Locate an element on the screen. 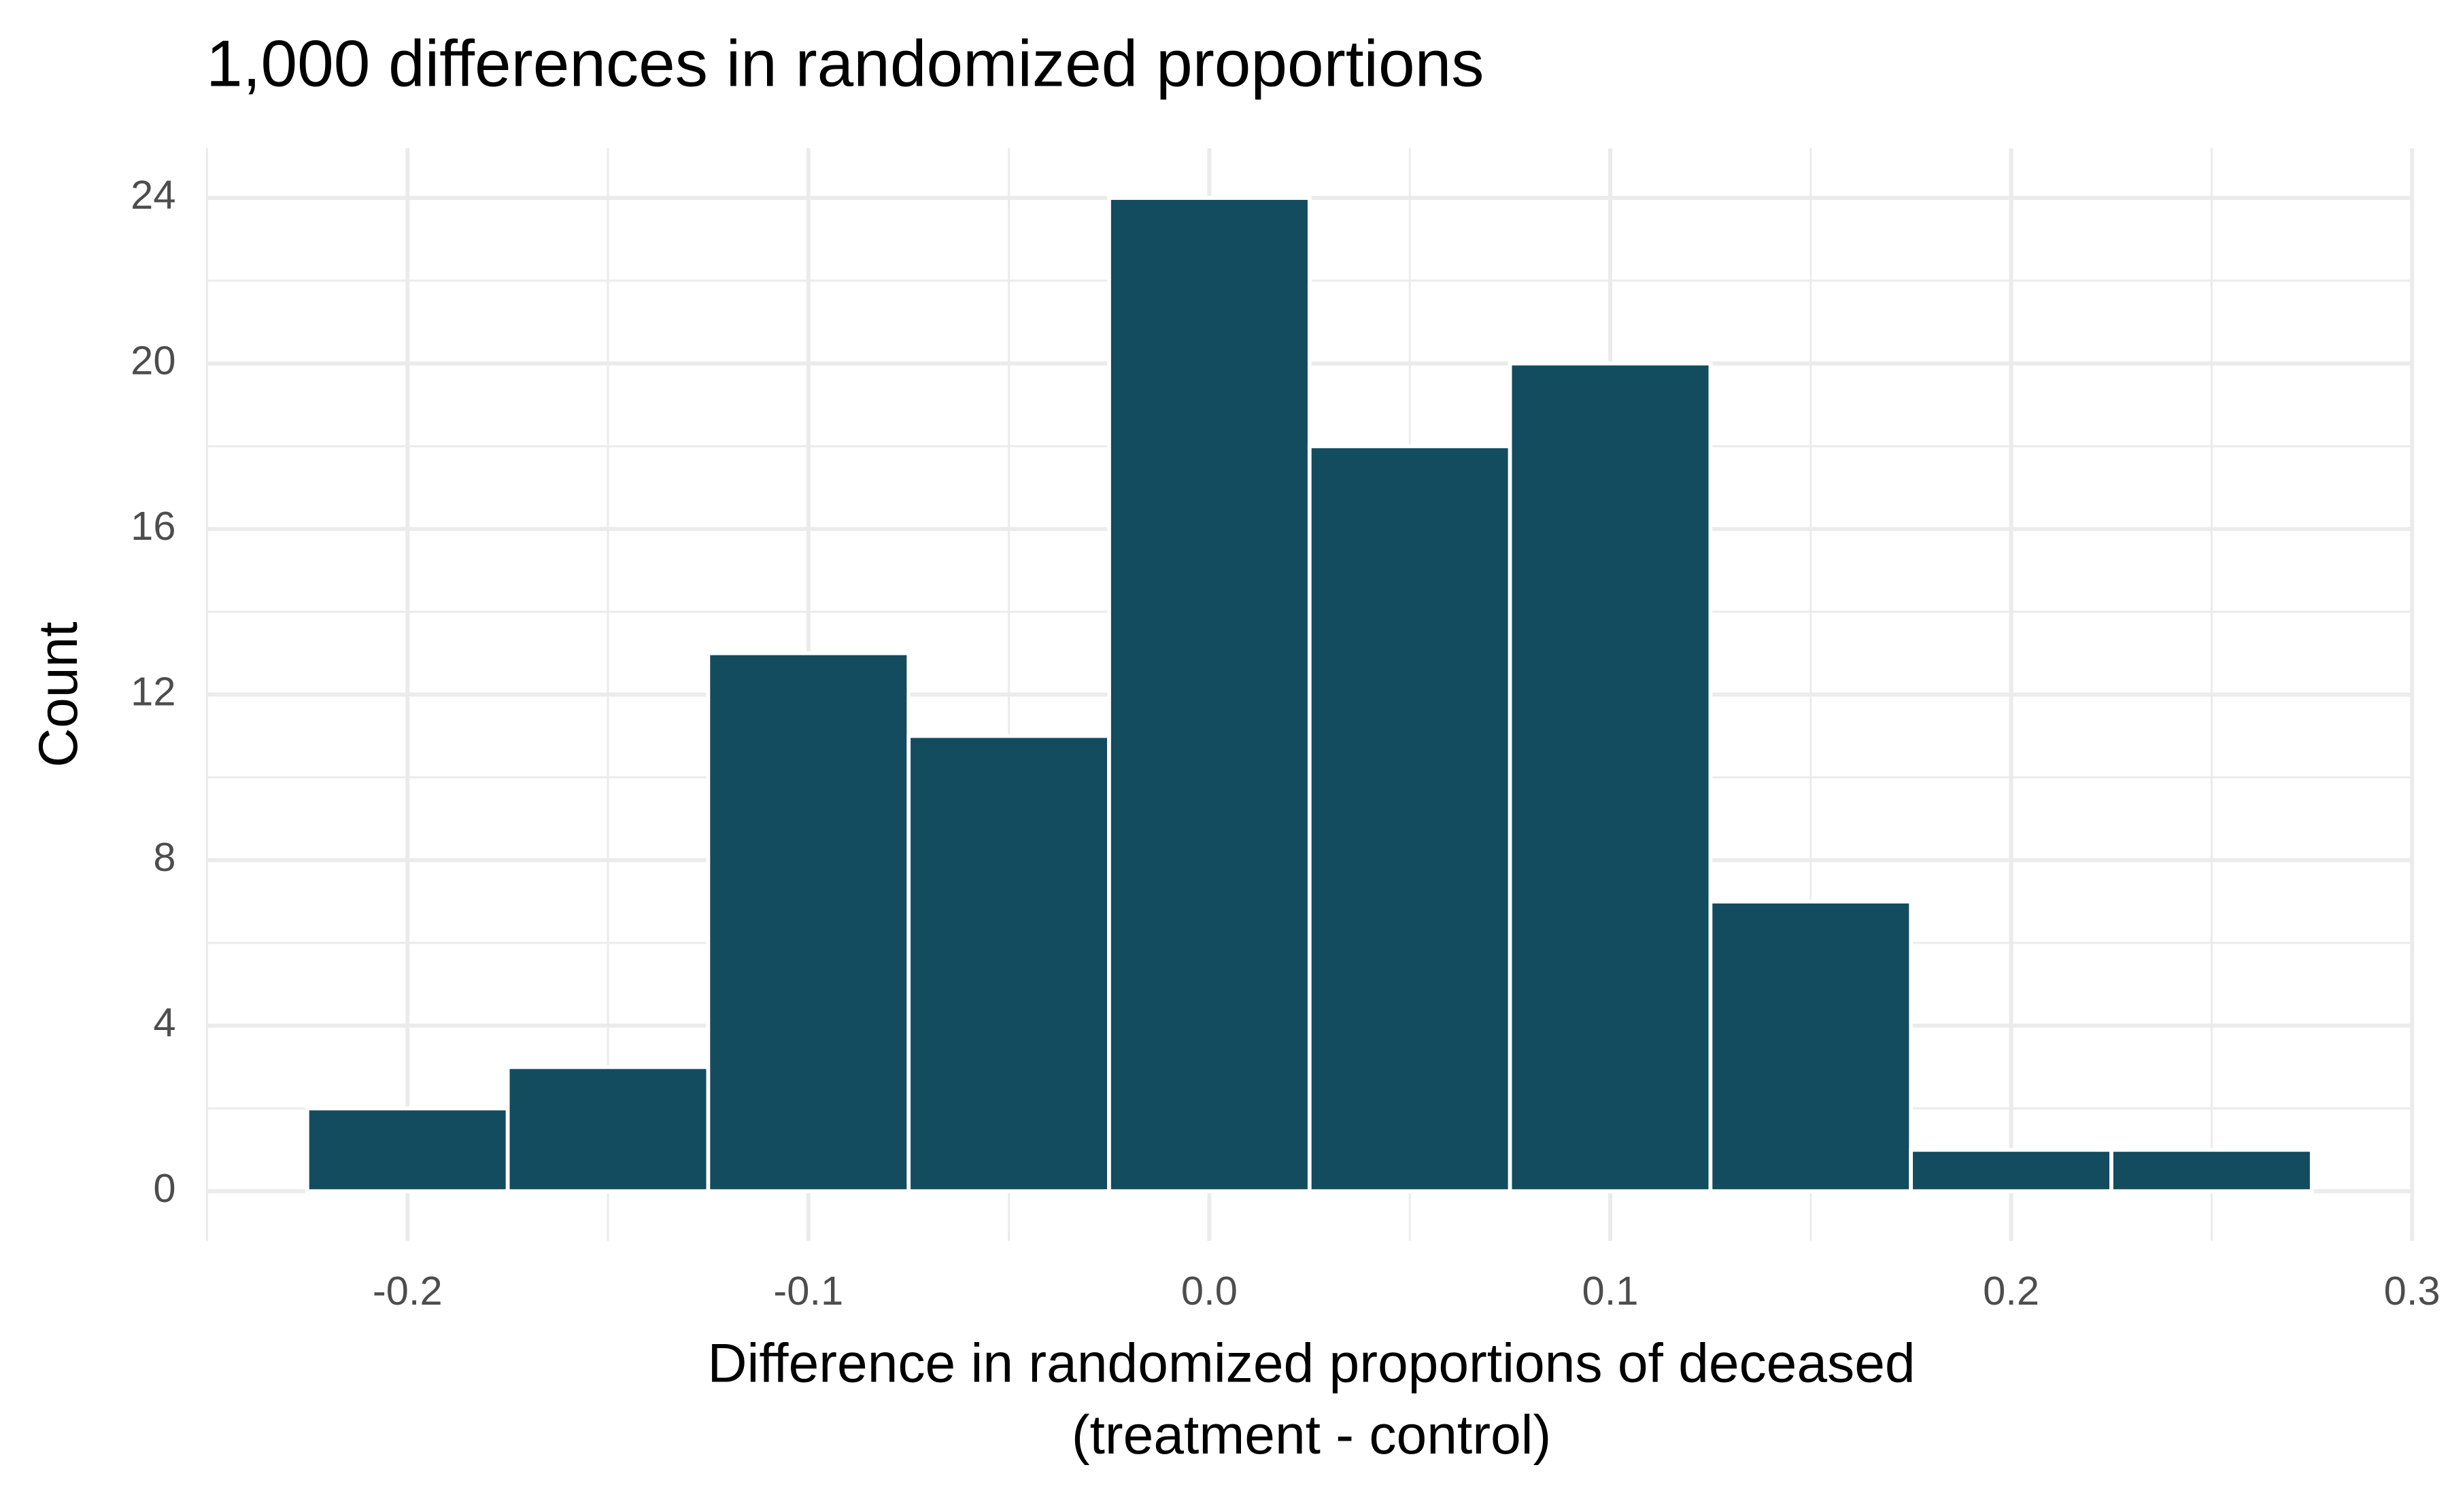  x-tick-label: -0.2 is located at coordinates (408, 1290).